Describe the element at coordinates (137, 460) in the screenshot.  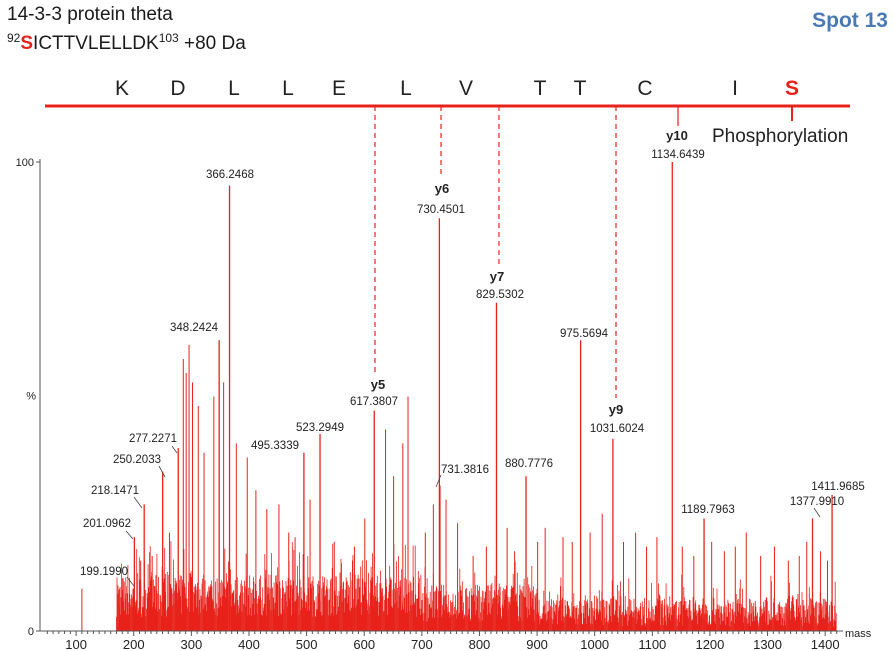
I see `peak-mass-label: 250.2033` at that location.